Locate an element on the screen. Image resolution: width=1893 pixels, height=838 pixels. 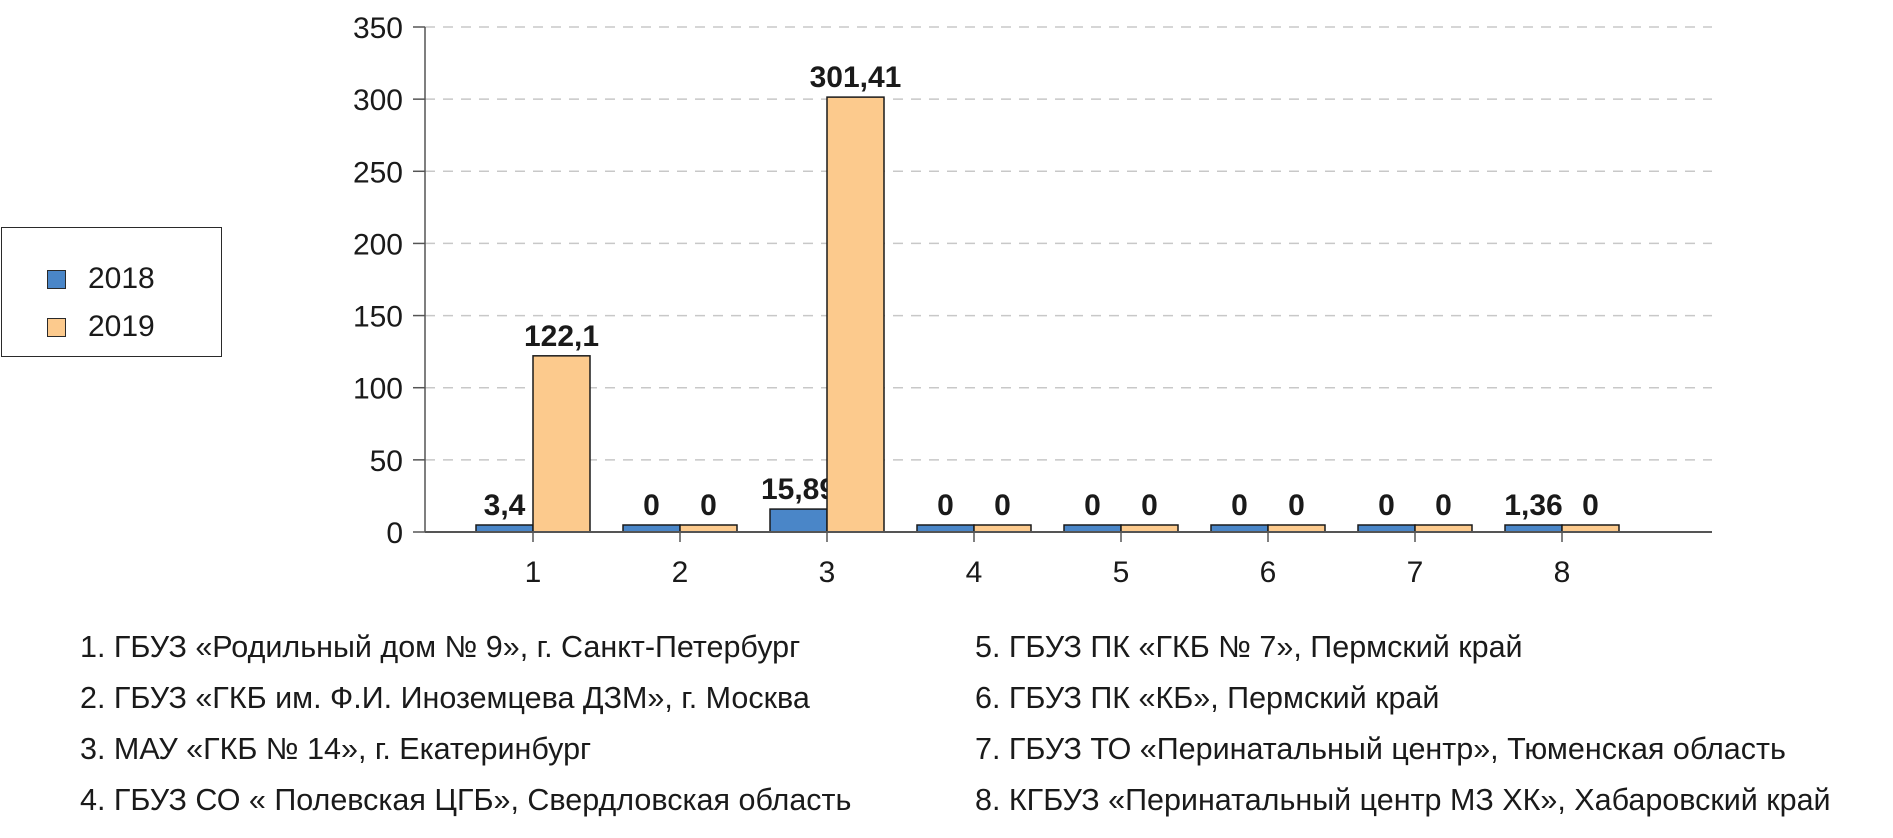
legend-item-2018: 2018 is located at coordinates (101, 278).